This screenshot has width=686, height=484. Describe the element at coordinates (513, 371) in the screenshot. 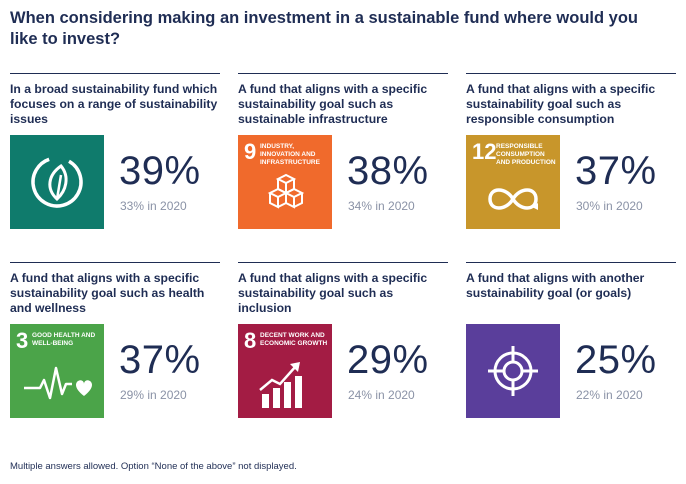

I see `target-crosshair-icon` at that location.